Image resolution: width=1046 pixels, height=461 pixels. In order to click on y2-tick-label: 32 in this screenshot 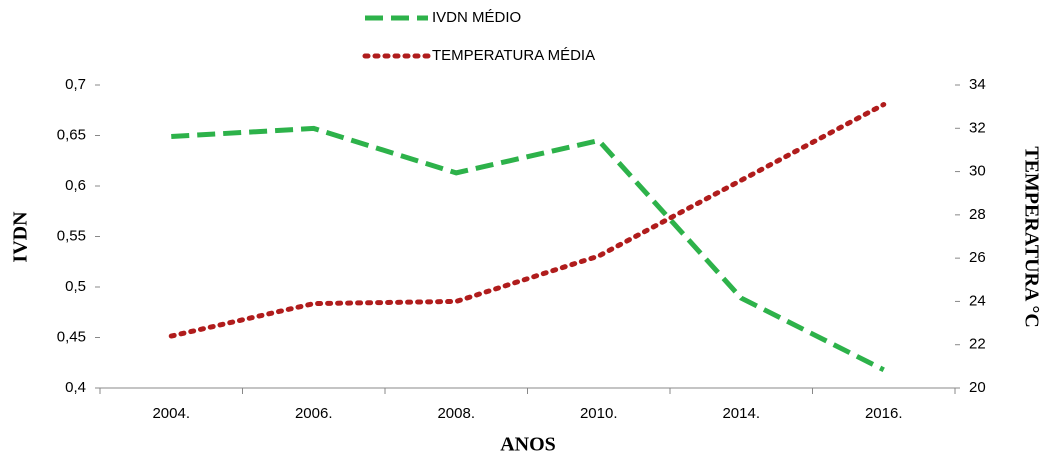, I will do `click(977, 127)`.